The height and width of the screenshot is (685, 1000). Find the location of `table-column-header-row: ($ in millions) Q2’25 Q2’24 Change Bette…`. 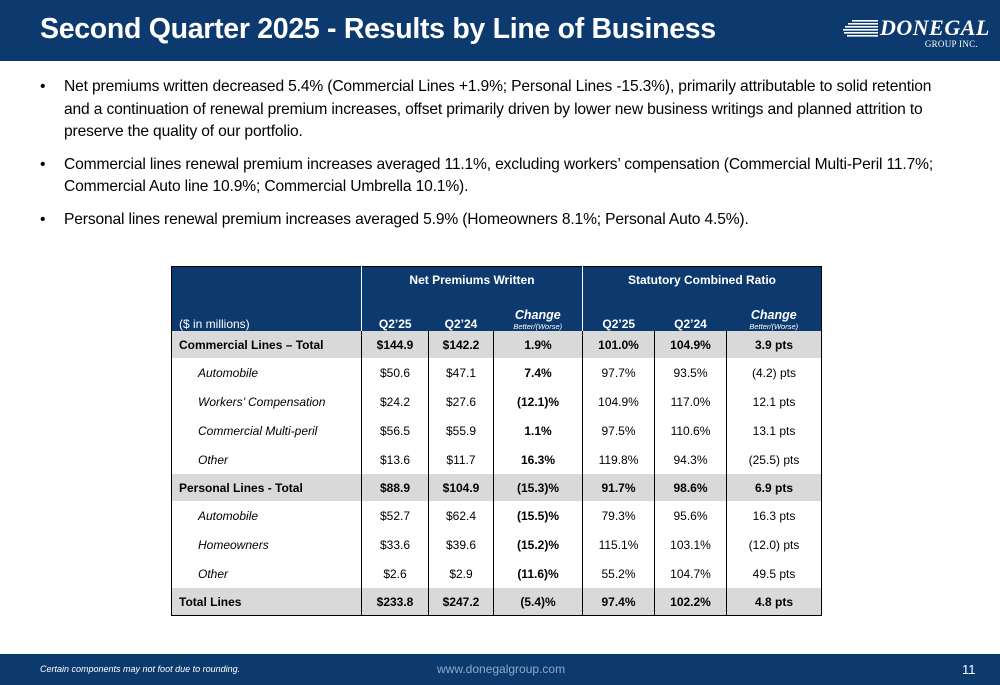

table-column-header-row: ($ in millions) Q2’25 Q2’24 Change Bette… is located at coordinates (496, 312).